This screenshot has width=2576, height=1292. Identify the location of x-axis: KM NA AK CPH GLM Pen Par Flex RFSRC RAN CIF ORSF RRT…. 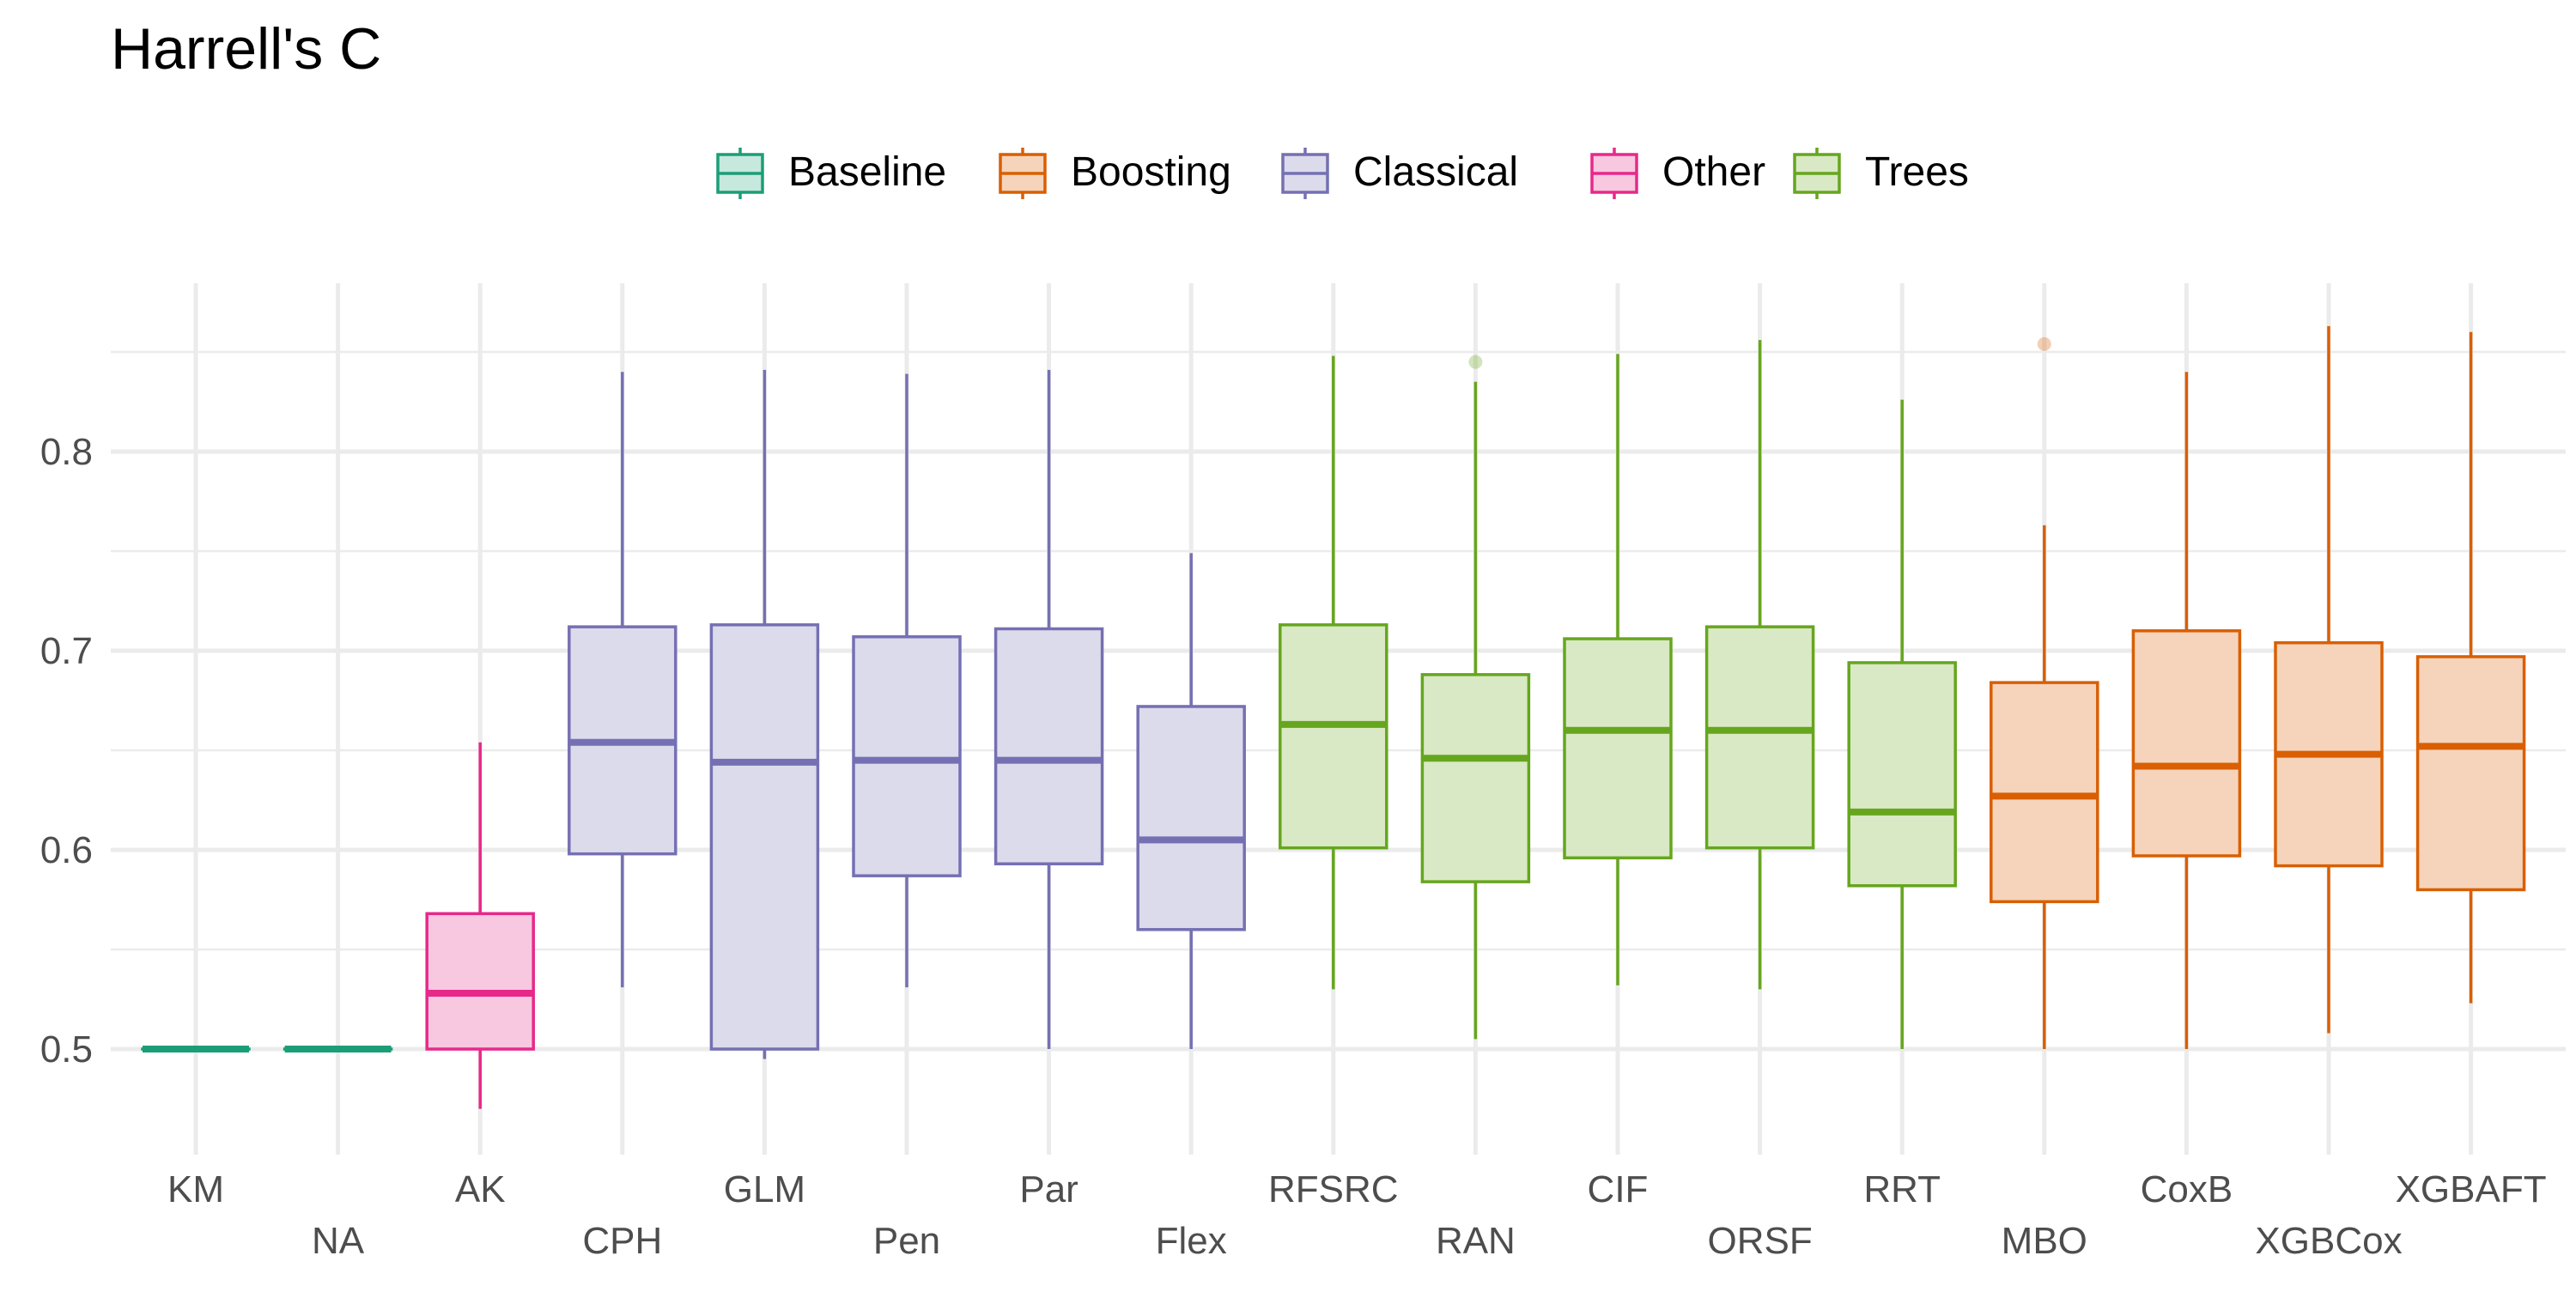
(1357, 1215).